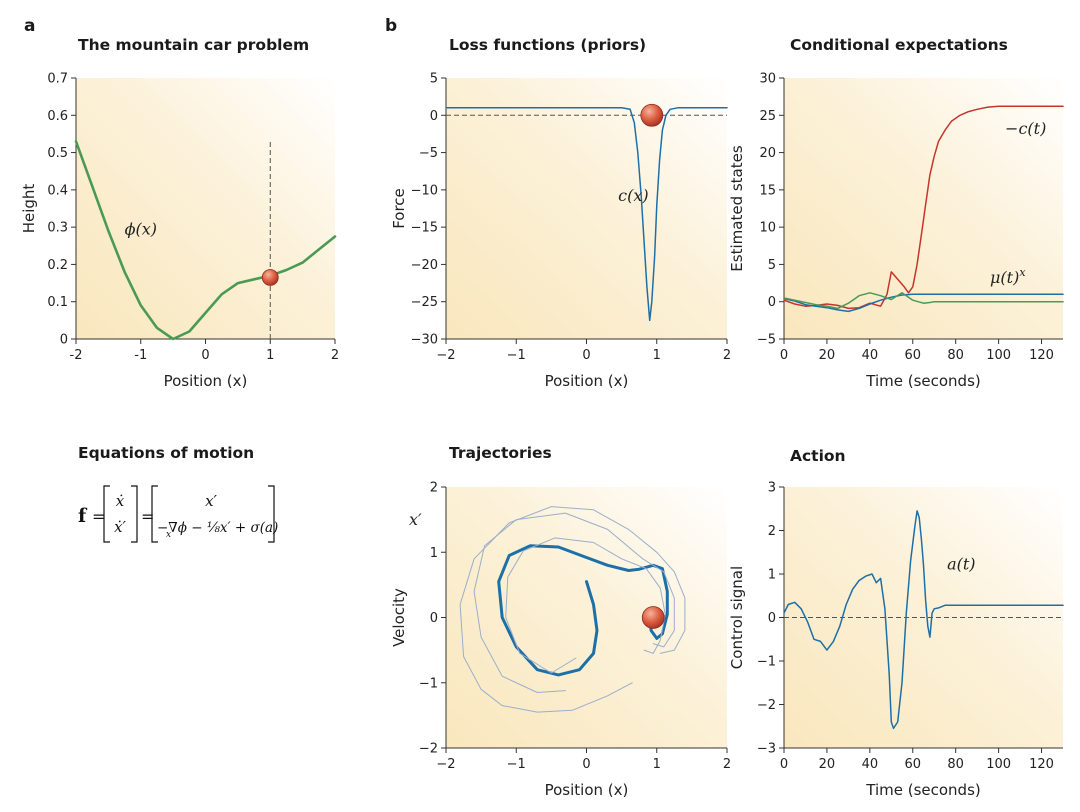 The height and width of the screenshot is (812, 1080). Describe the element at coordinates (57, 190) in the screenshot. I see `mountain-ytick-label: 0.4` at that location.